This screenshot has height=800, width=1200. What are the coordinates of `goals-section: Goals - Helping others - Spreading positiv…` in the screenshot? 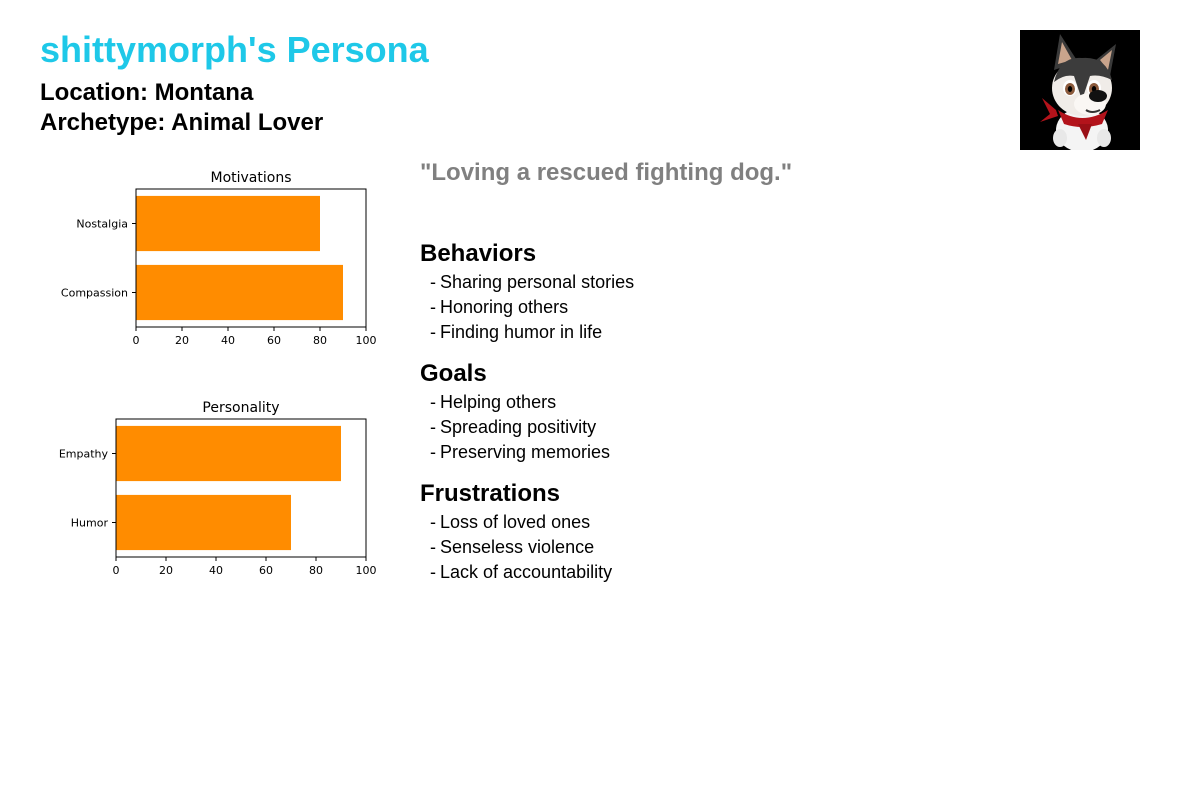 It's located at (770, 411).